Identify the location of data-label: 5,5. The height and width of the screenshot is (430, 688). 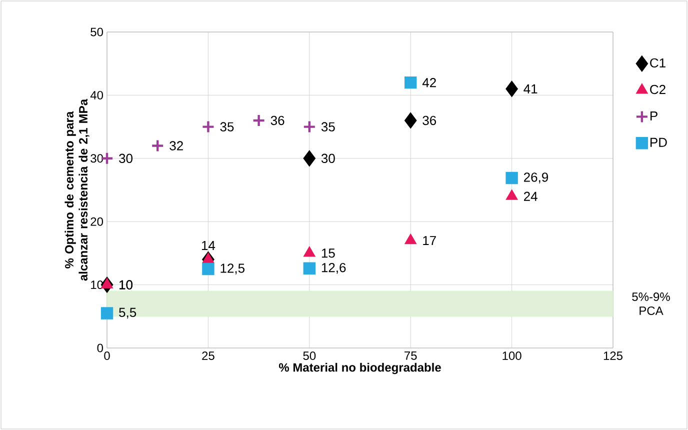
(127, 313).